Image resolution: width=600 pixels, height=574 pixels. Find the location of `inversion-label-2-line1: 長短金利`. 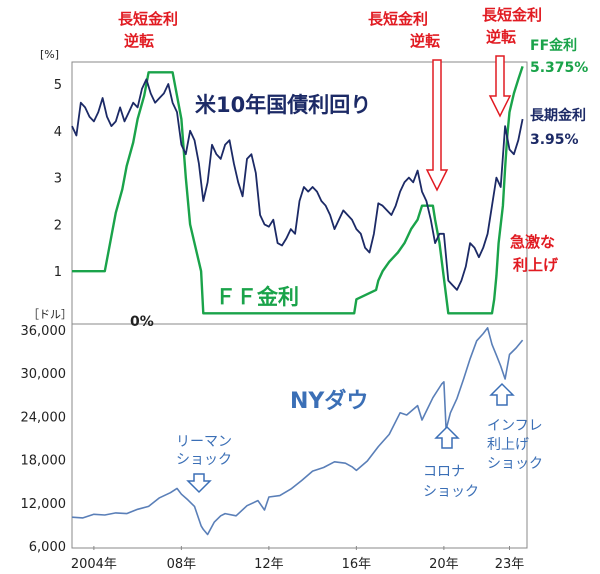

inversion-label-2-line1: 長短金利 is located at coordinates (398, 19).